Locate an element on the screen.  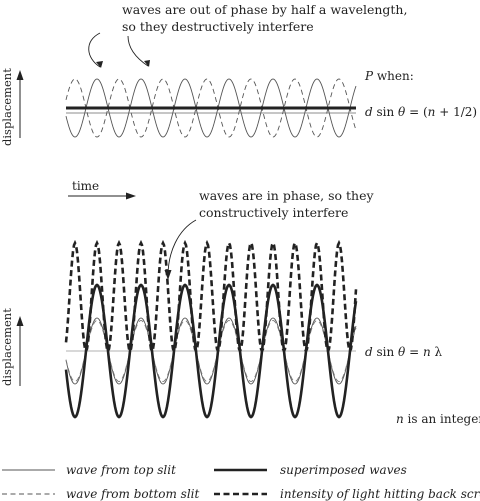
out-of-phase-pointer-right is located at coordinates (138, 51).